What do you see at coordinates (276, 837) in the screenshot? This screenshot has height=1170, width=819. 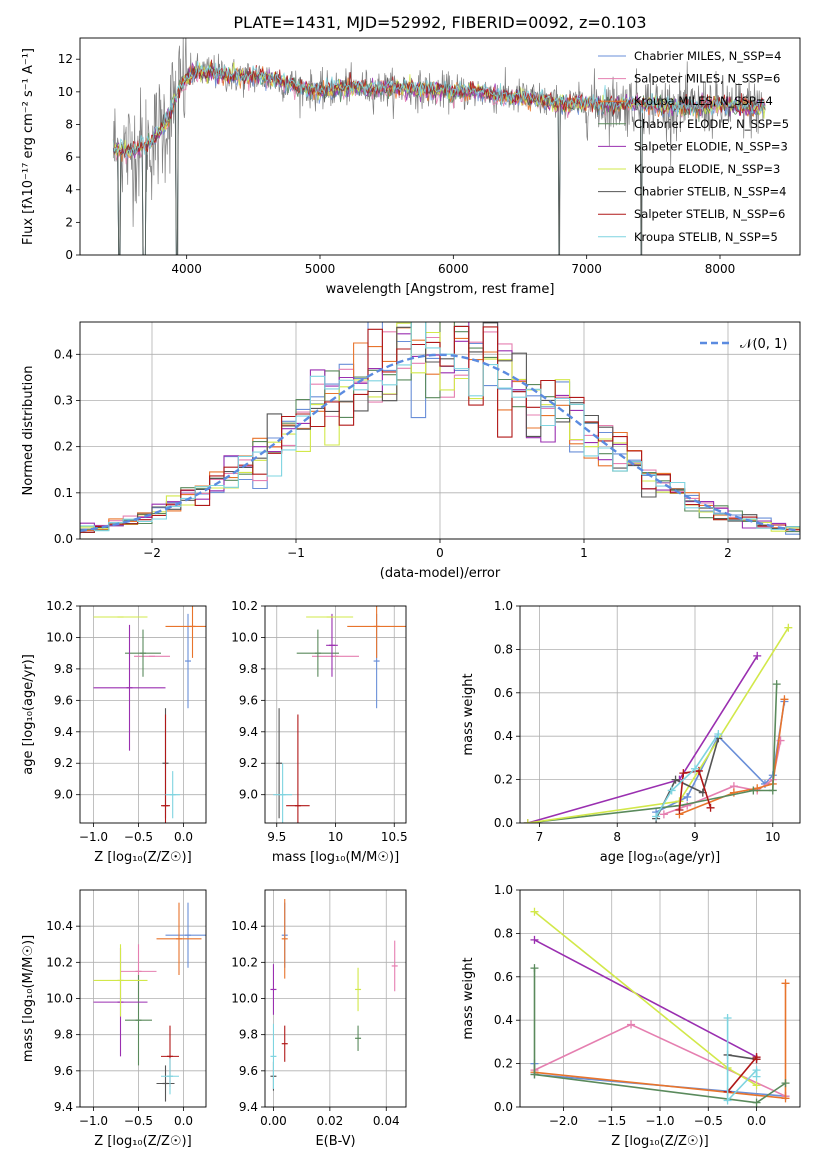 I see `x-tick-label: 9.5` at bounding box center [276, 837].